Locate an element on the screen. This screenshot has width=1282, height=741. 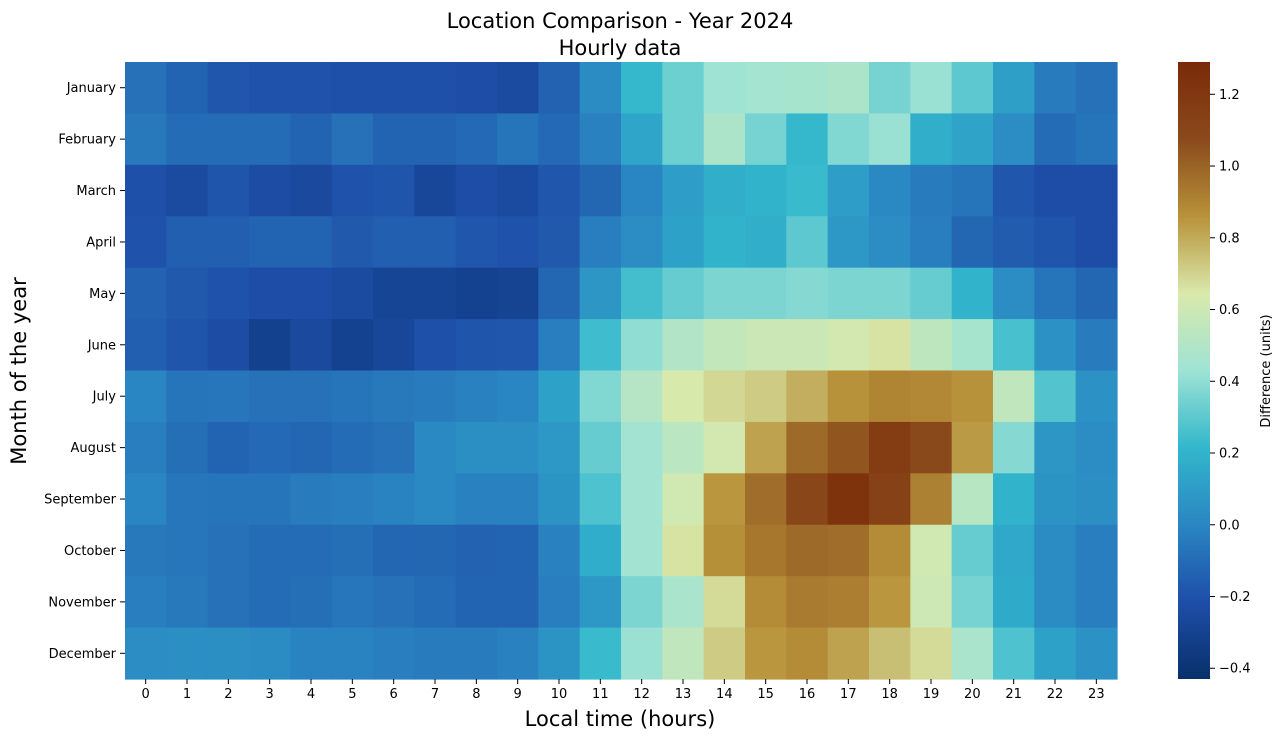
y-tick-label: February is located at coordinates (87, 140).